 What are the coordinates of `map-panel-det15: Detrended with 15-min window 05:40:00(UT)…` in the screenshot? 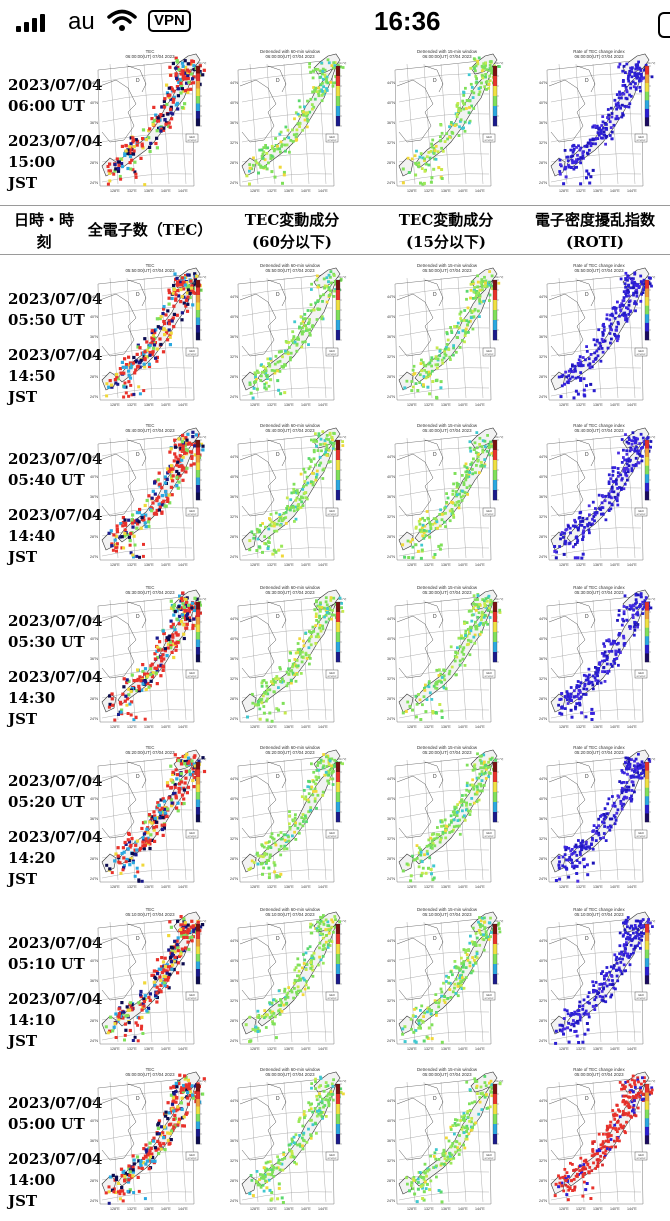 It's located at (447, 495).